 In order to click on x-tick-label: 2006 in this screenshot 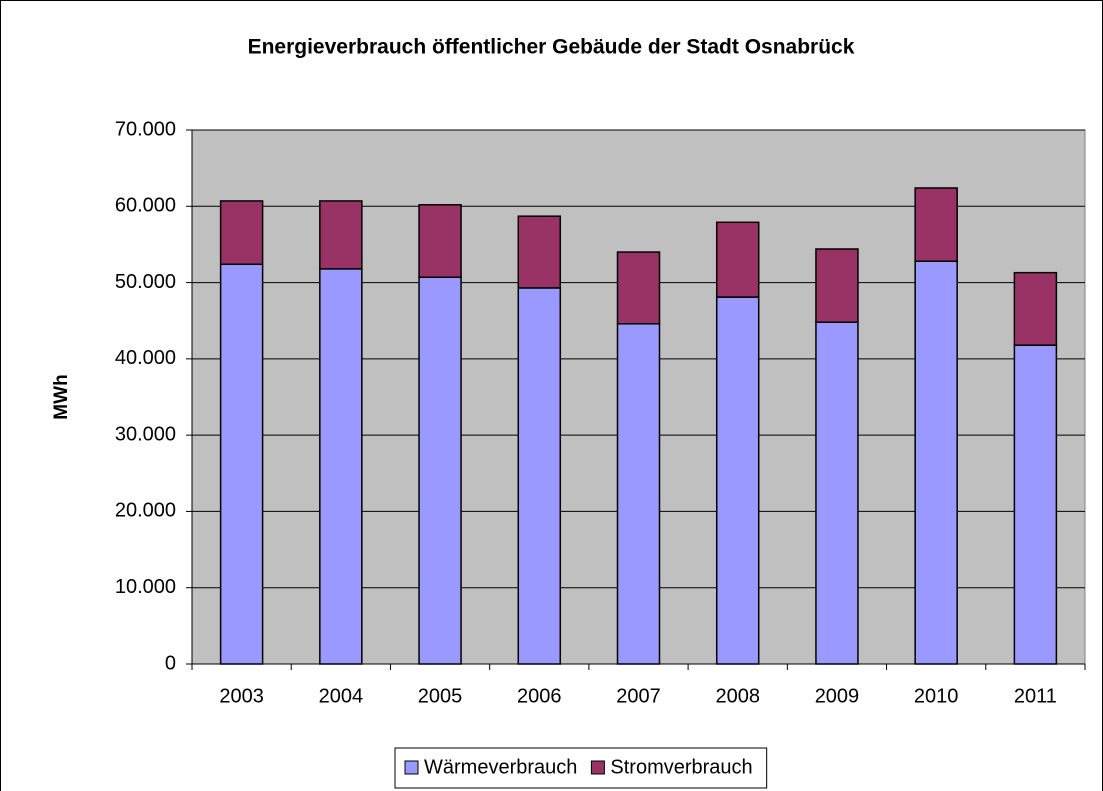, I will do `click(539, 696)`.